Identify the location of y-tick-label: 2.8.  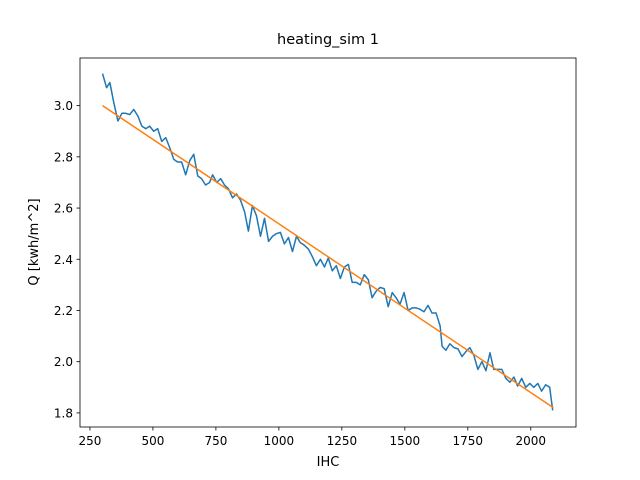
(63, 157).